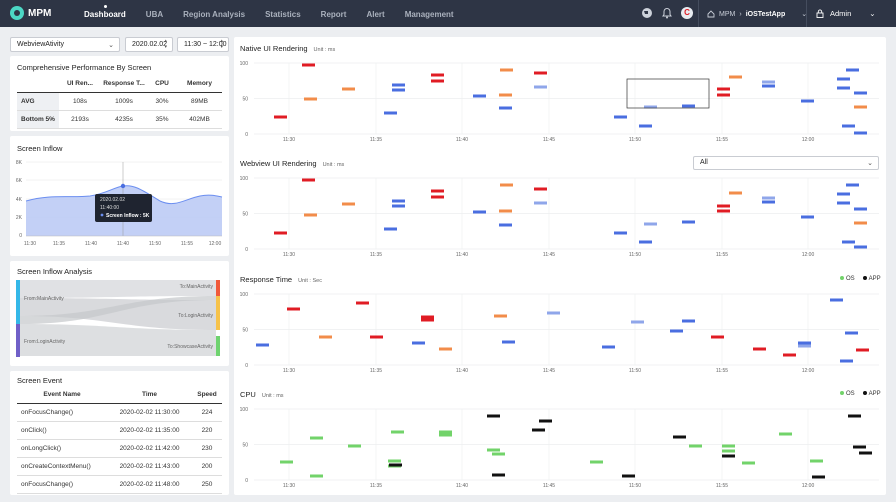  Describe the element at coordinates (757, 14) in the screenshot. I see `app-breadcrumb: MPM › iOSTestApp ⌄` at that location.